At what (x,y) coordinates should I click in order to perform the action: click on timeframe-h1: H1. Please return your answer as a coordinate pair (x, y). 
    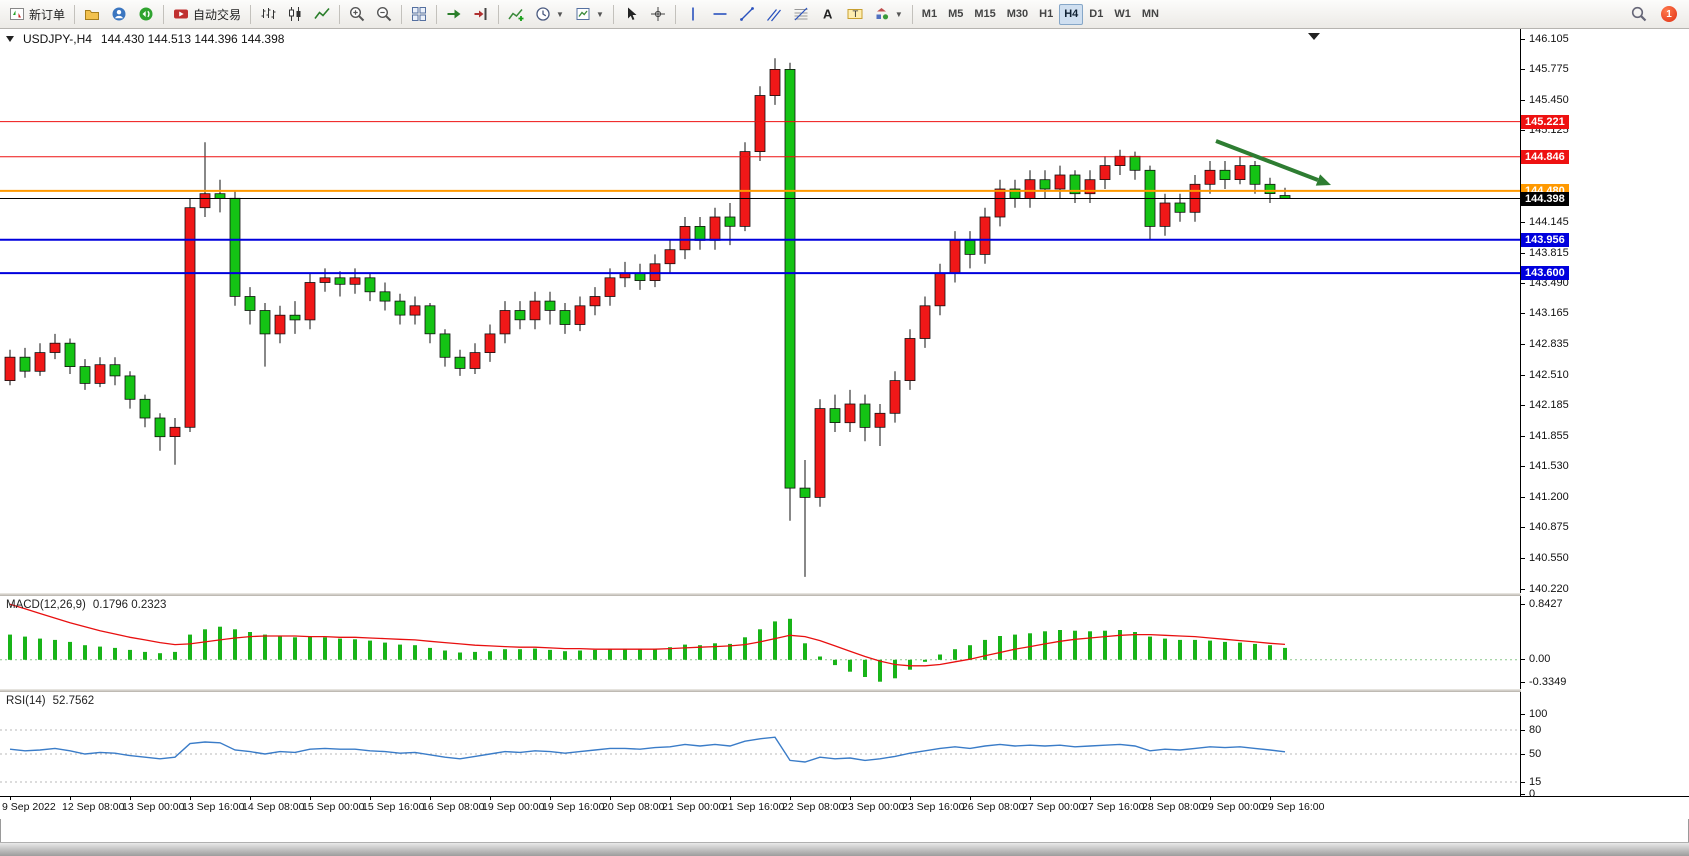
    Looking at the image, I should click on (1046, 14).